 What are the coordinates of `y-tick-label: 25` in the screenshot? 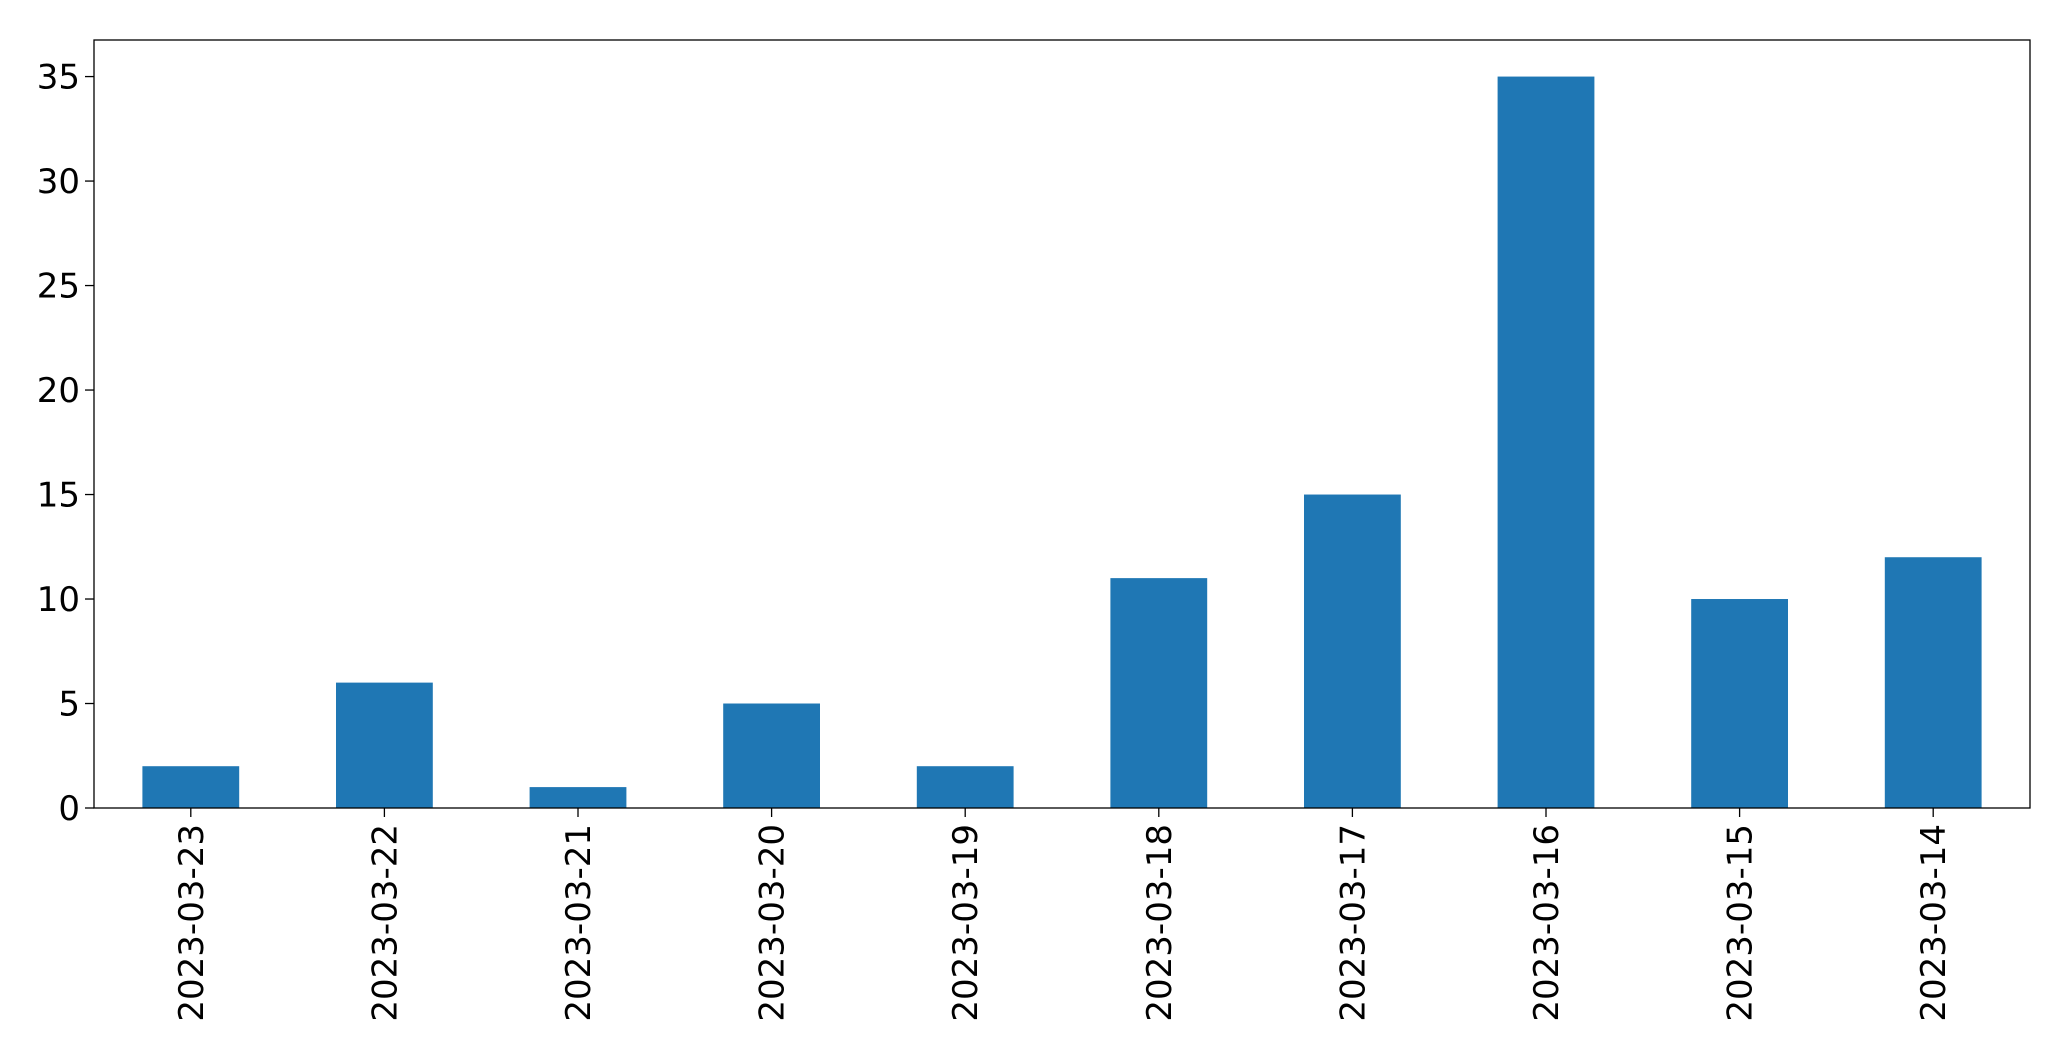 It's located at (58, 287).